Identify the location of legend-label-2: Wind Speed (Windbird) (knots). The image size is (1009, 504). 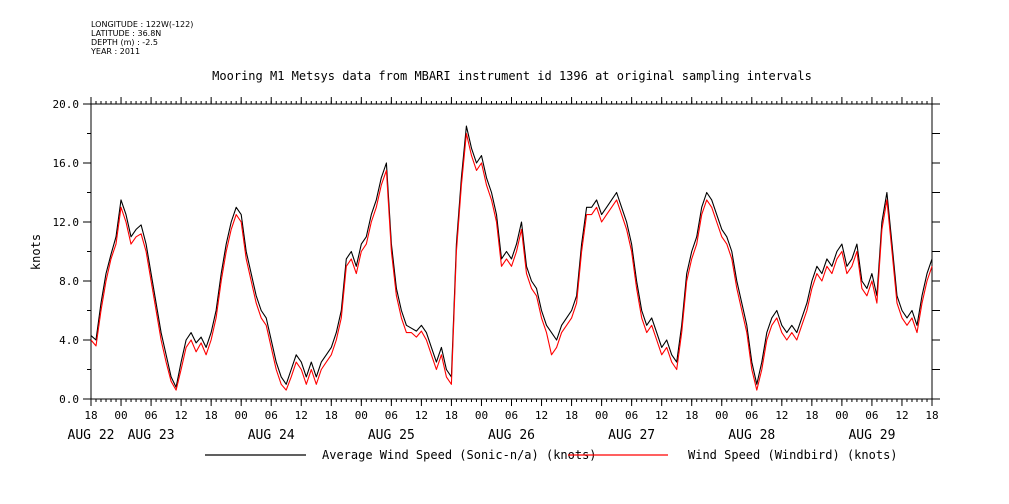
(793, 455).